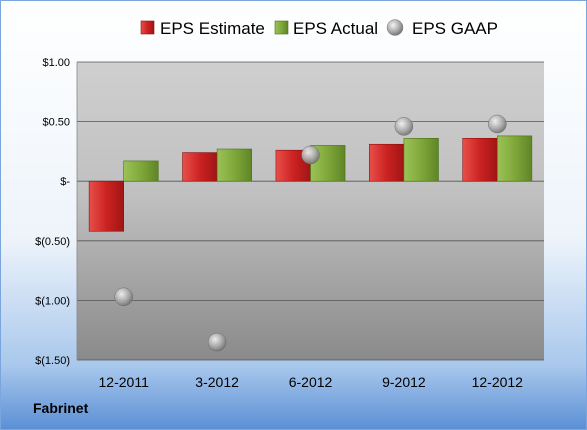  Describe the element at coordinates (52, 212) in the screenshot. I see `y-axis-ticks: $1.00 $0.50 $- $(0.50) $(1.00) $(1.50)` at that location.